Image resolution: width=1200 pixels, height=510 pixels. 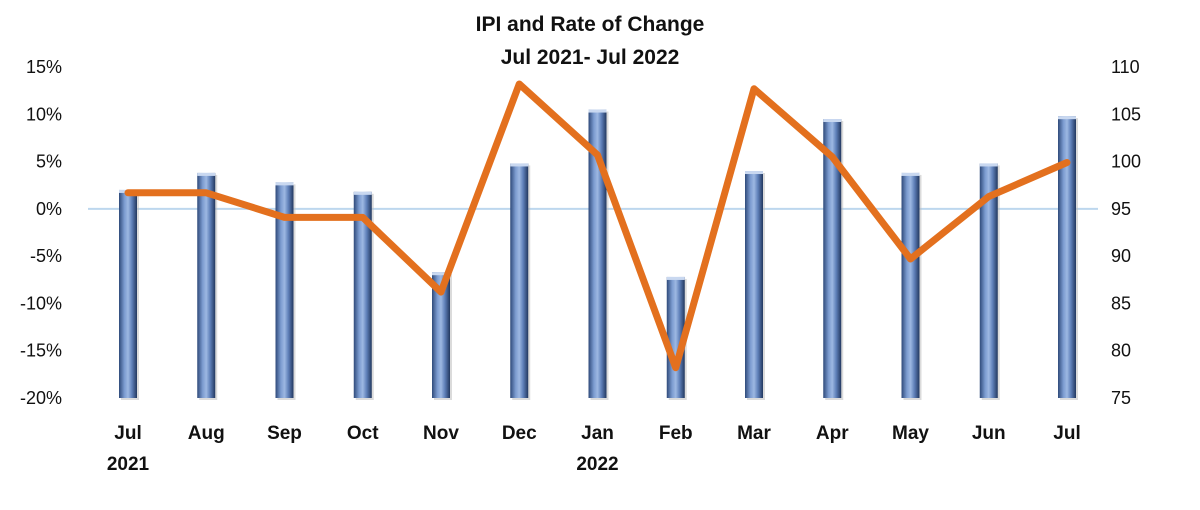 I want to click on category-label: May, so click(x=910, y=433).